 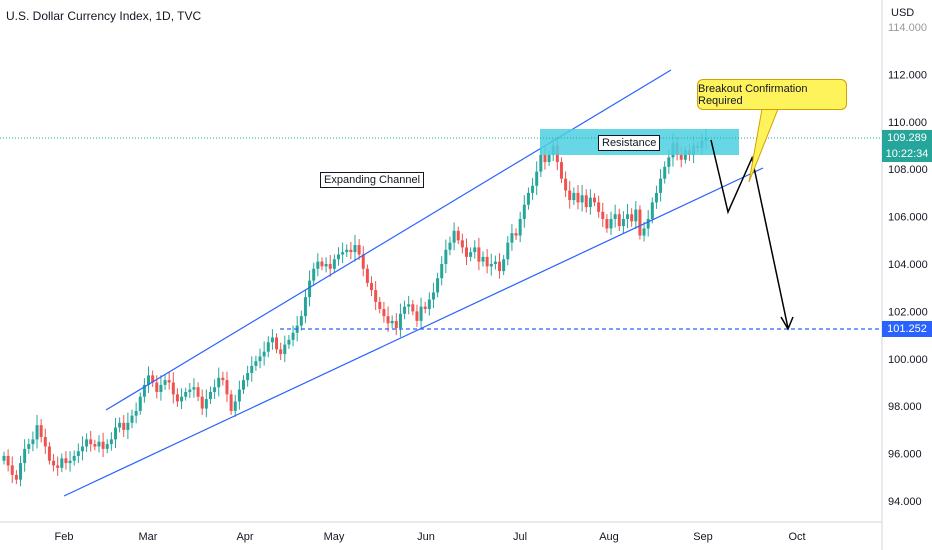 I want to click on x-tick-label: Aug, so click(x=609, y=537).